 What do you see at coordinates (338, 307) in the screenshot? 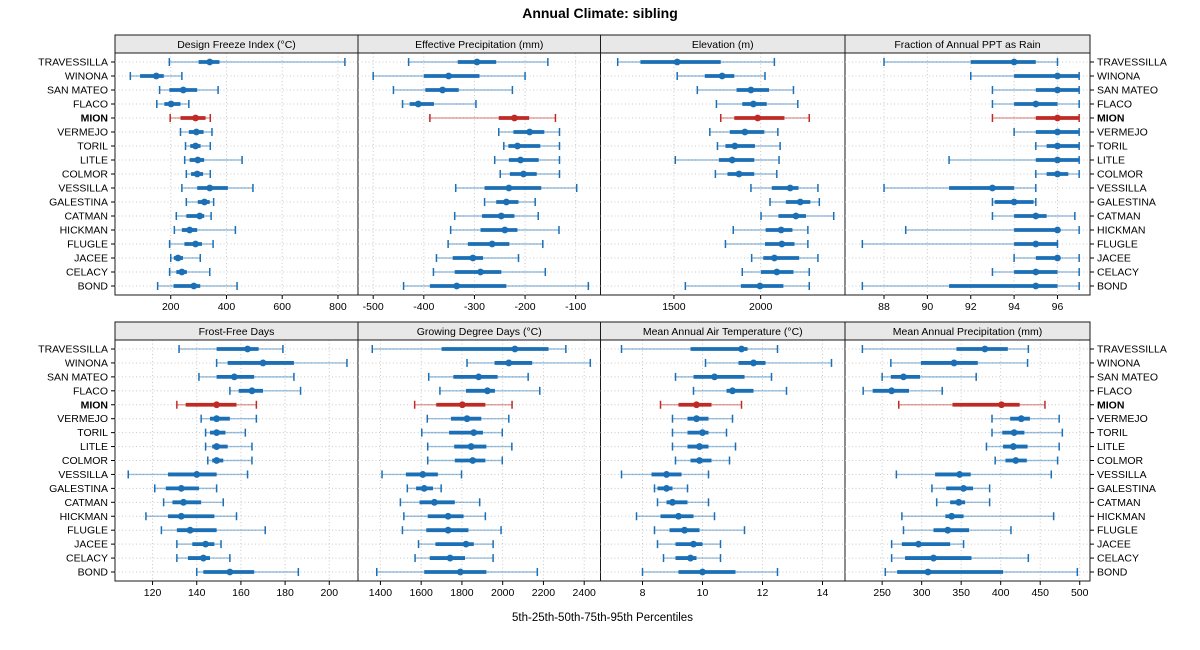
I see `x-tick-label: 800` at bounding box center [338, 307].